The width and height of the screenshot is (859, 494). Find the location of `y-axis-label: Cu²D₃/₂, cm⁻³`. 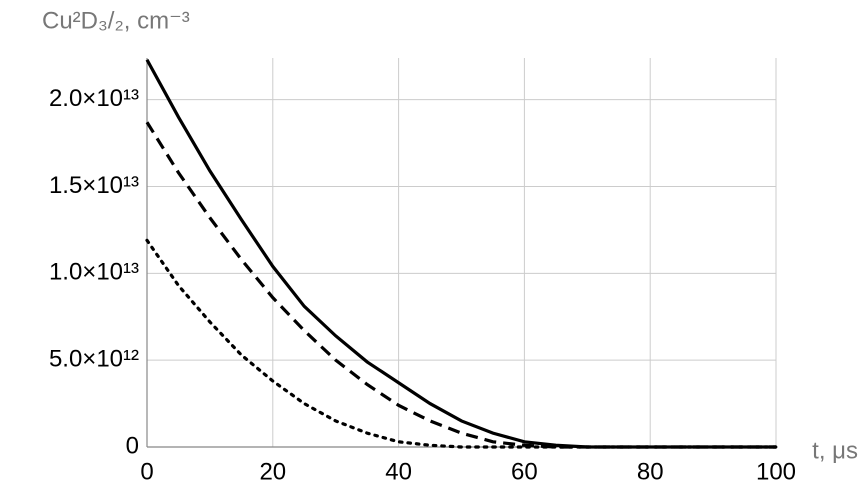

y-axis-label: Cu²D₃/₂, cm⁻³ is located at coordinates (116, 20).